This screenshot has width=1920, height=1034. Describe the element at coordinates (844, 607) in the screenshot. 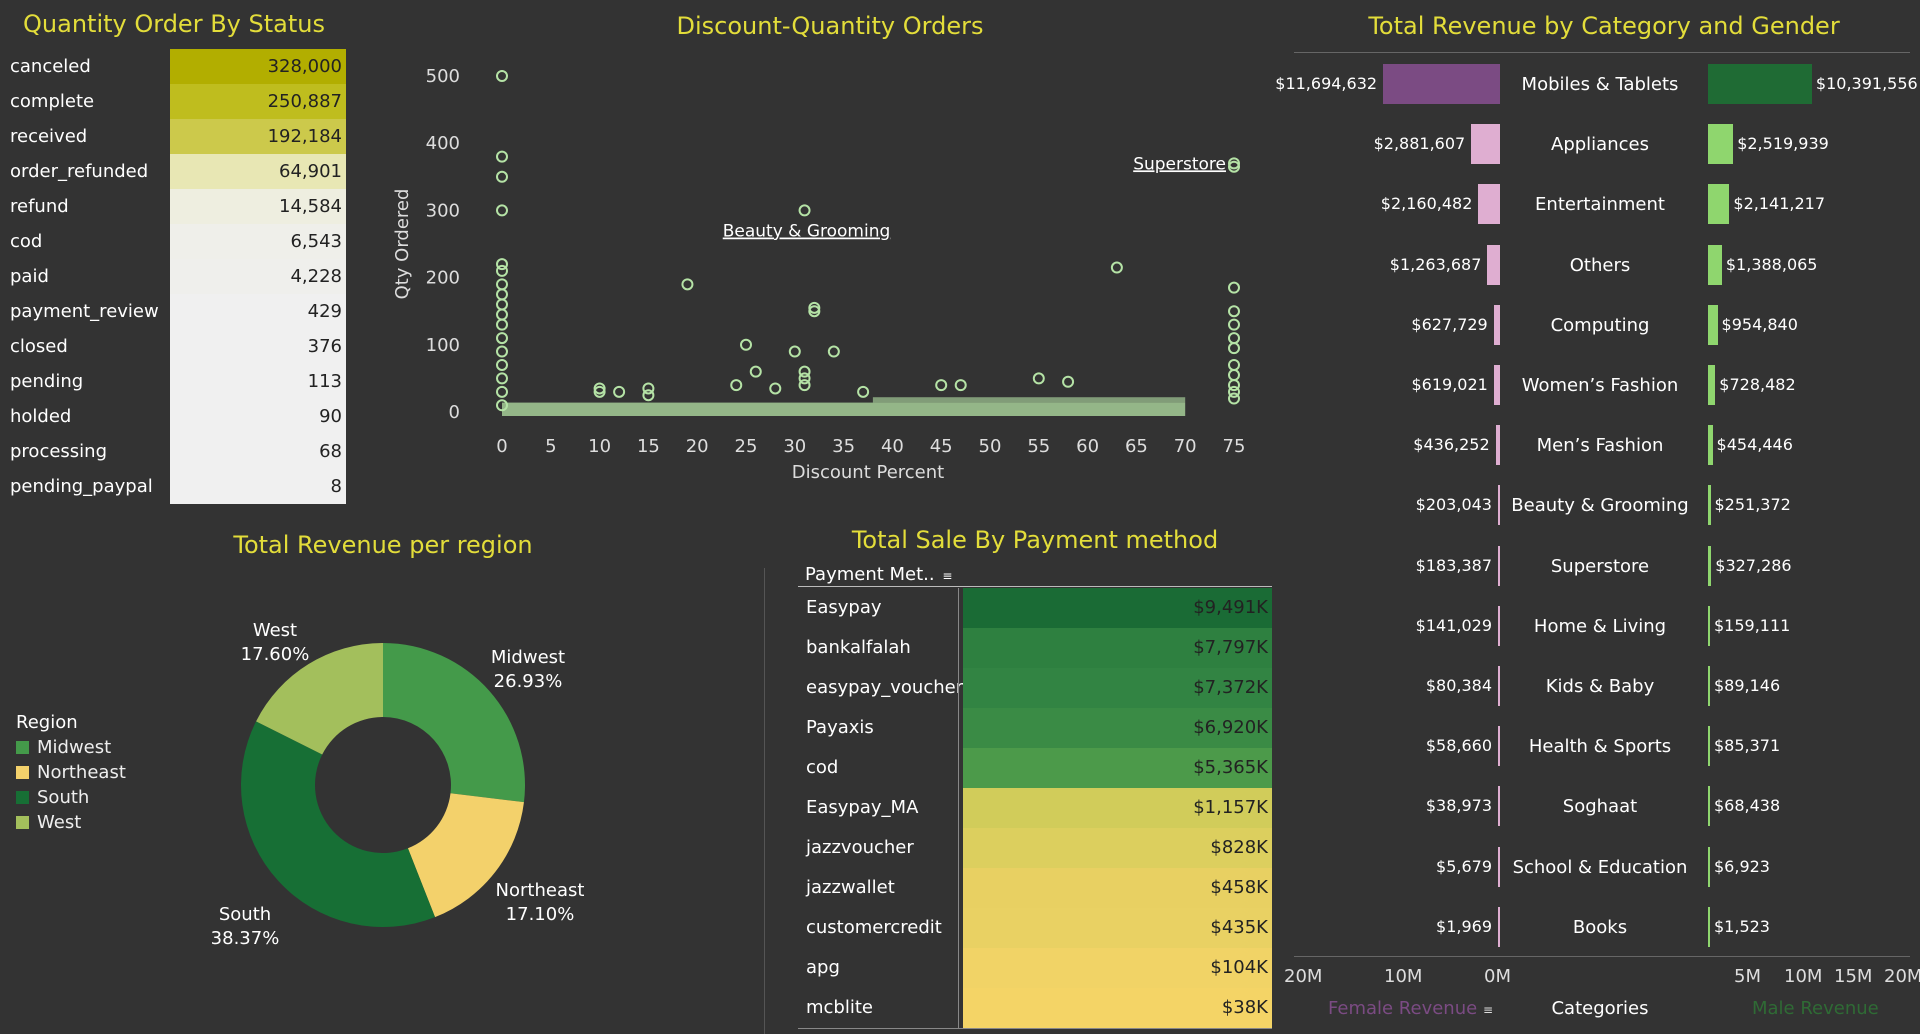

I see `payment-method-label: Easypay` at that location.